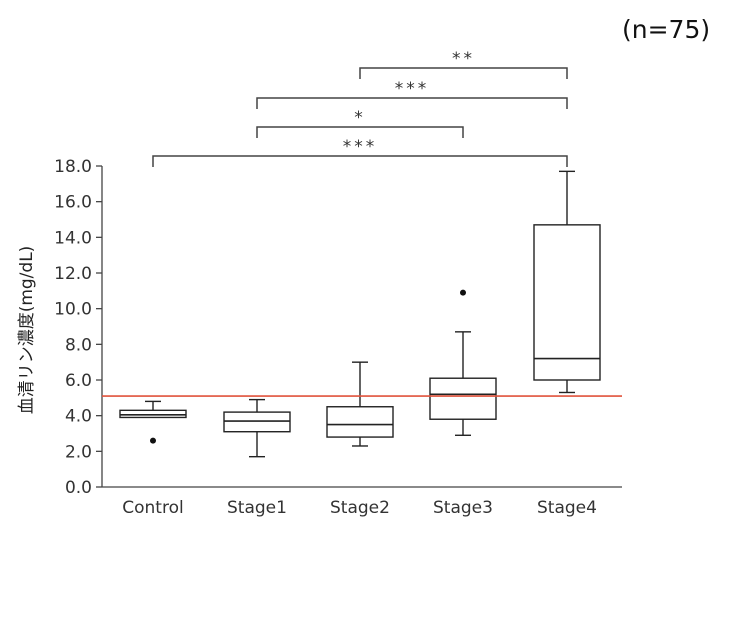 Image resolution: width=750 pixels, height=630 pixels. Describe the element at coordinates (152, 508) in the screenshot. I see `x-category-label: Control` at that location.